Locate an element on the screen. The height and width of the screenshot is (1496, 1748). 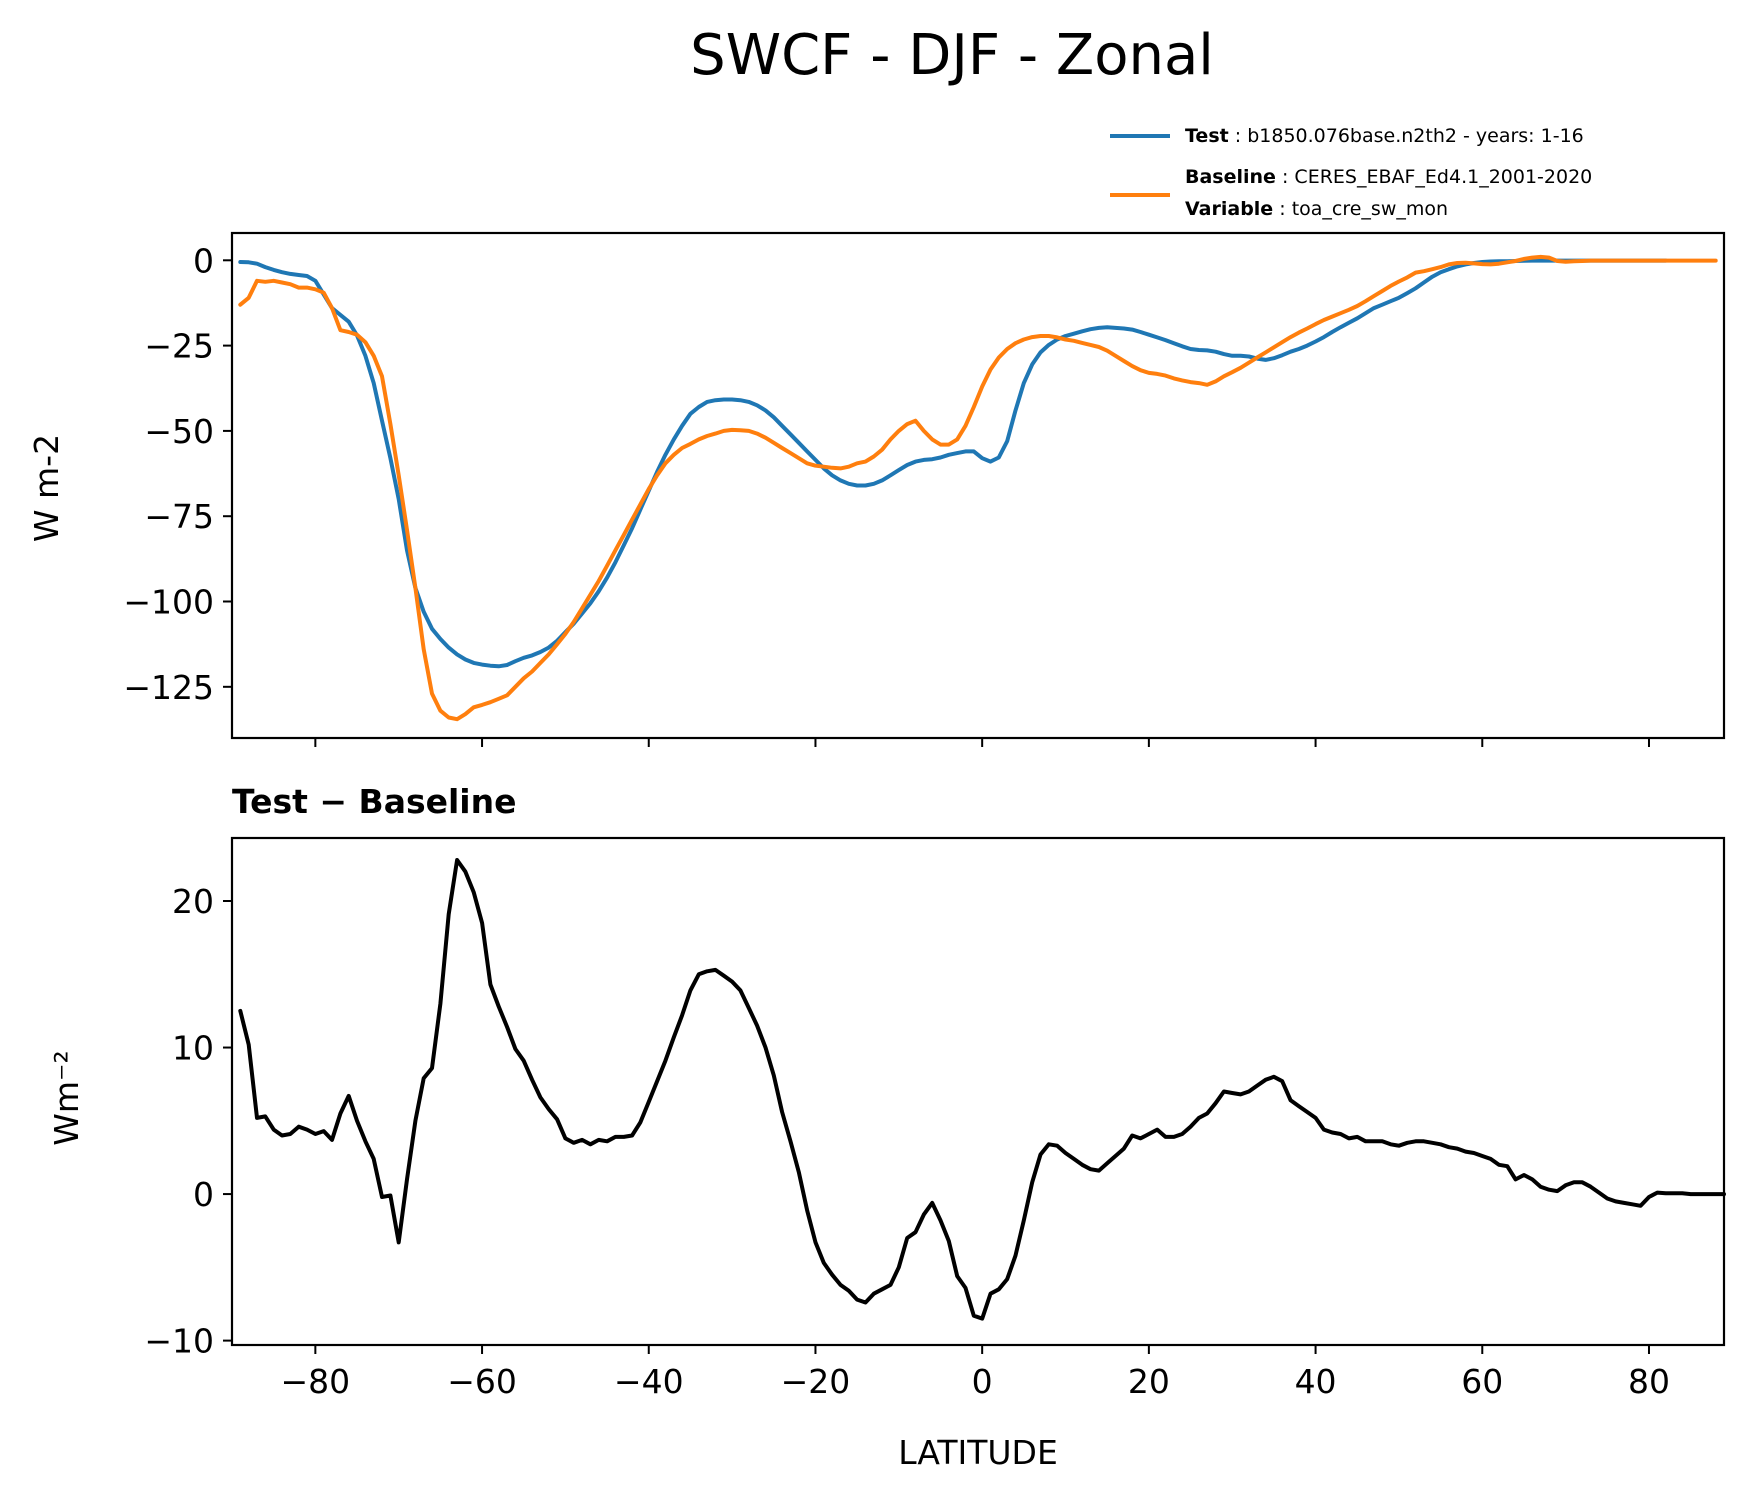
legend-text-test: b1850.076base.n2th2 - years: 1-16 is located at coordinates (1415, 136).